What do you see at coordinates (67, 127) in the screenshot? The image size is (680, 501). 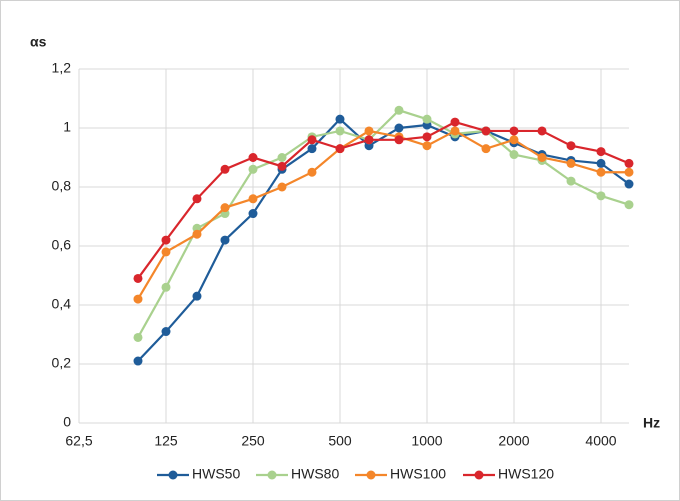 I see `y-tick-label: 1` at bounding box center [67, 127].